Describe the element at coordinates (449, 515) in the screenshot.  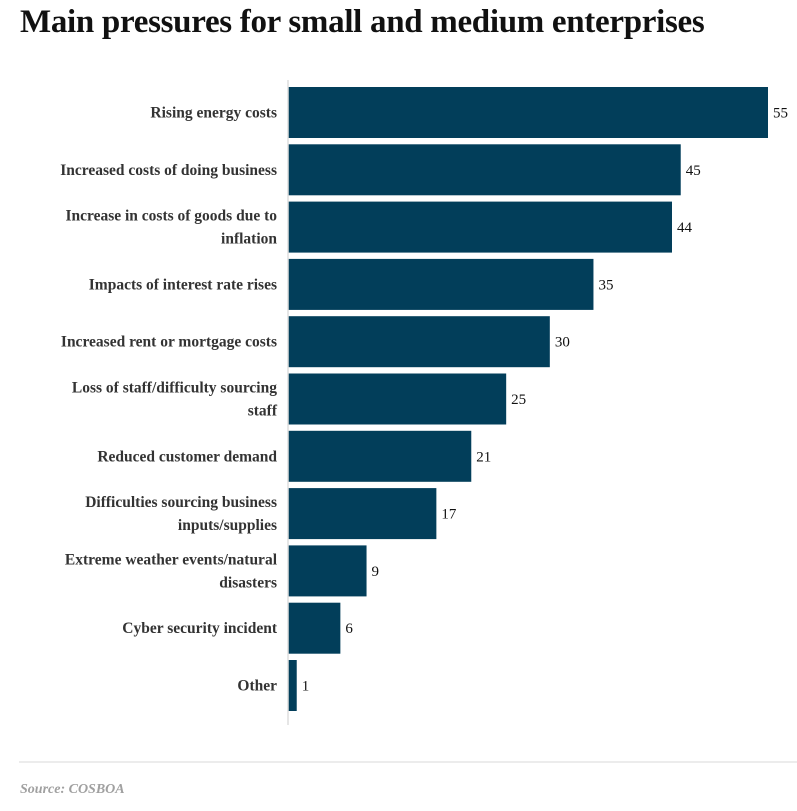
I see `value-label: 17` at that location.